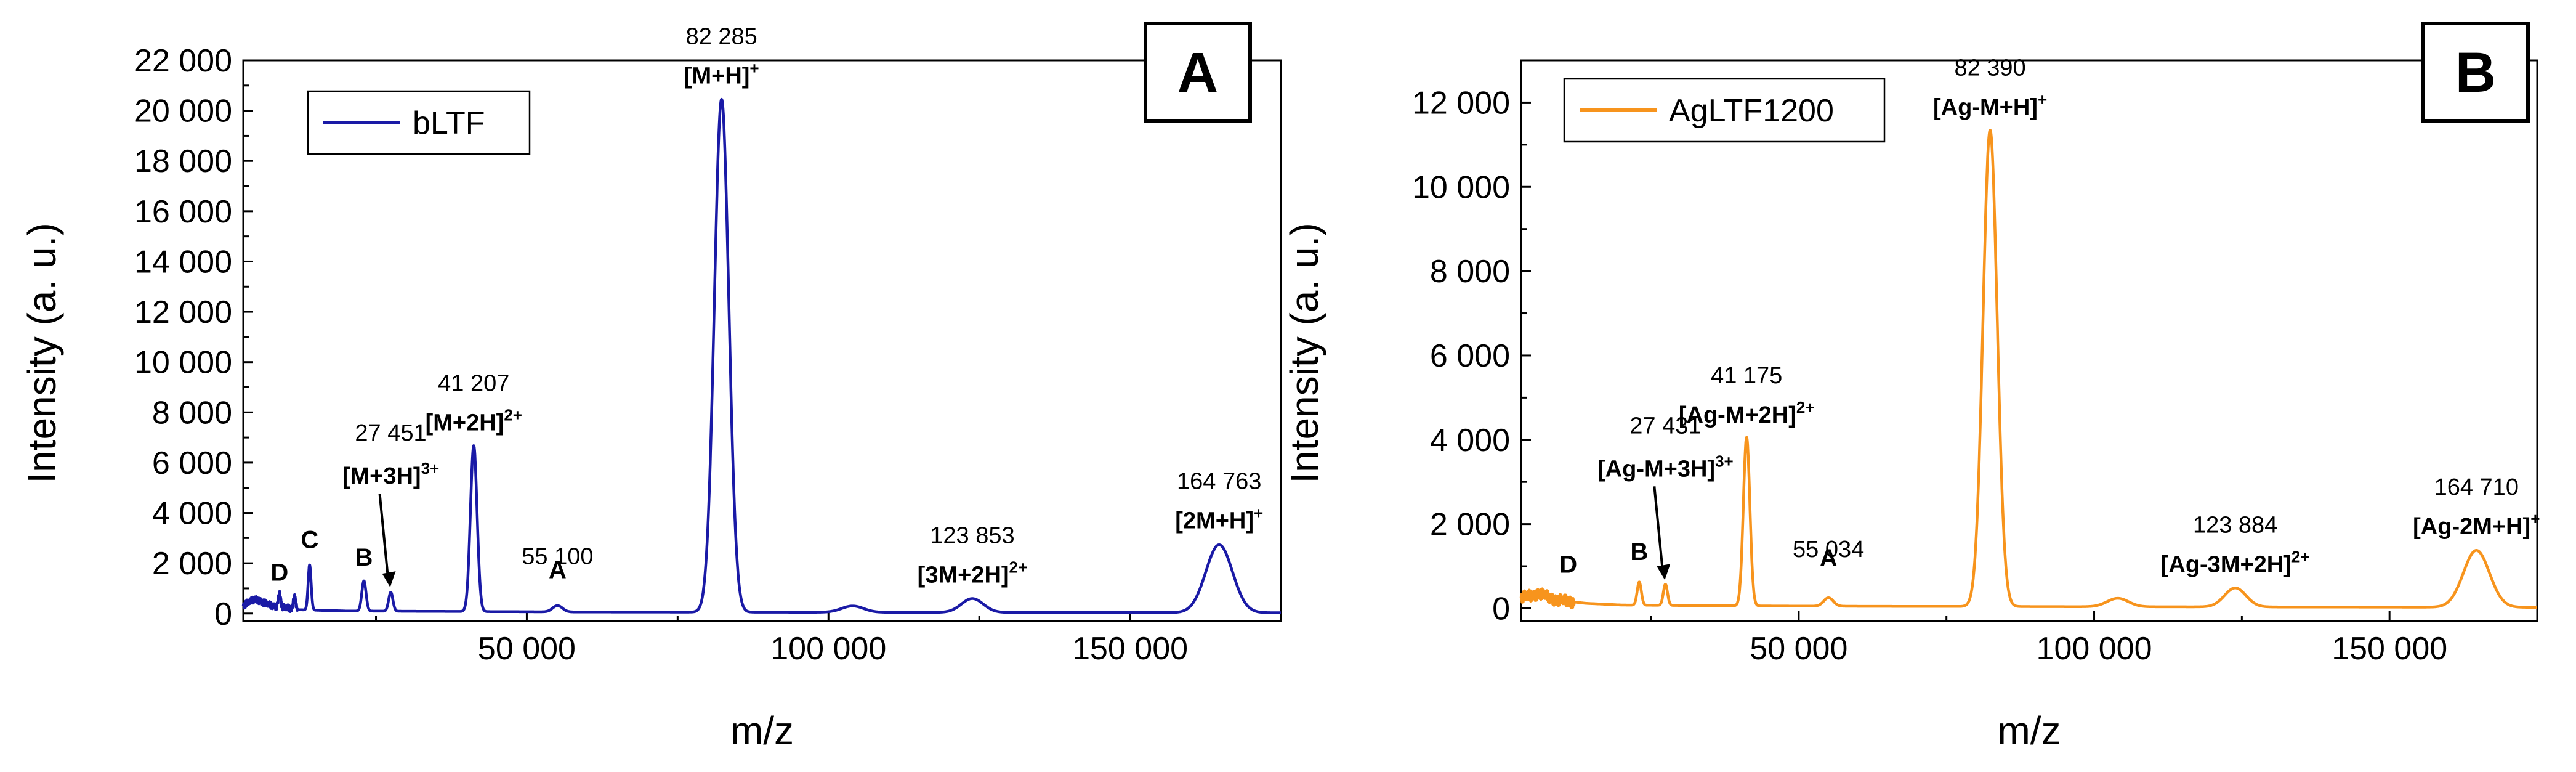  I want to click on legend-label: bLTF, so click(449, 123).